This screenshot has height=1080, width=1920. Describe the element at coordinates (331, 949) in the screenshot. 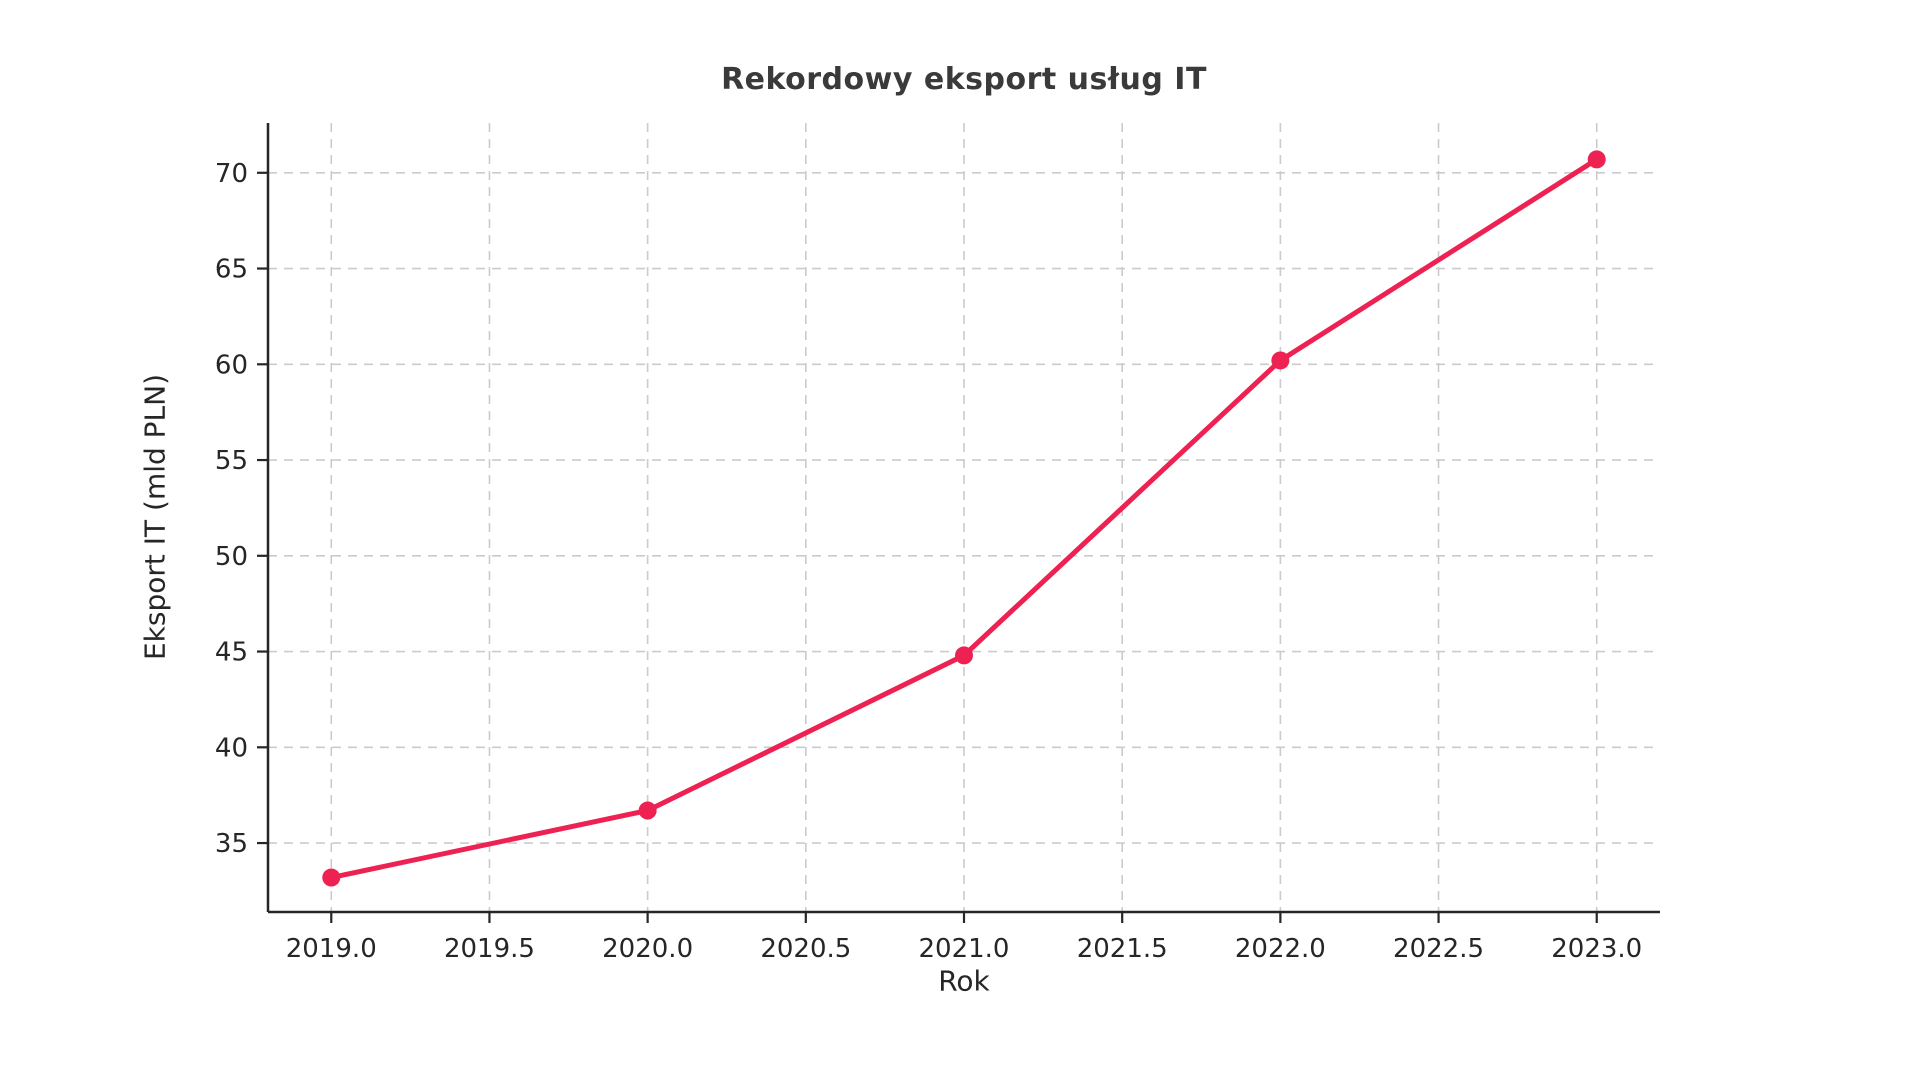

I see `x-tick-label: 2019.0` at that location.